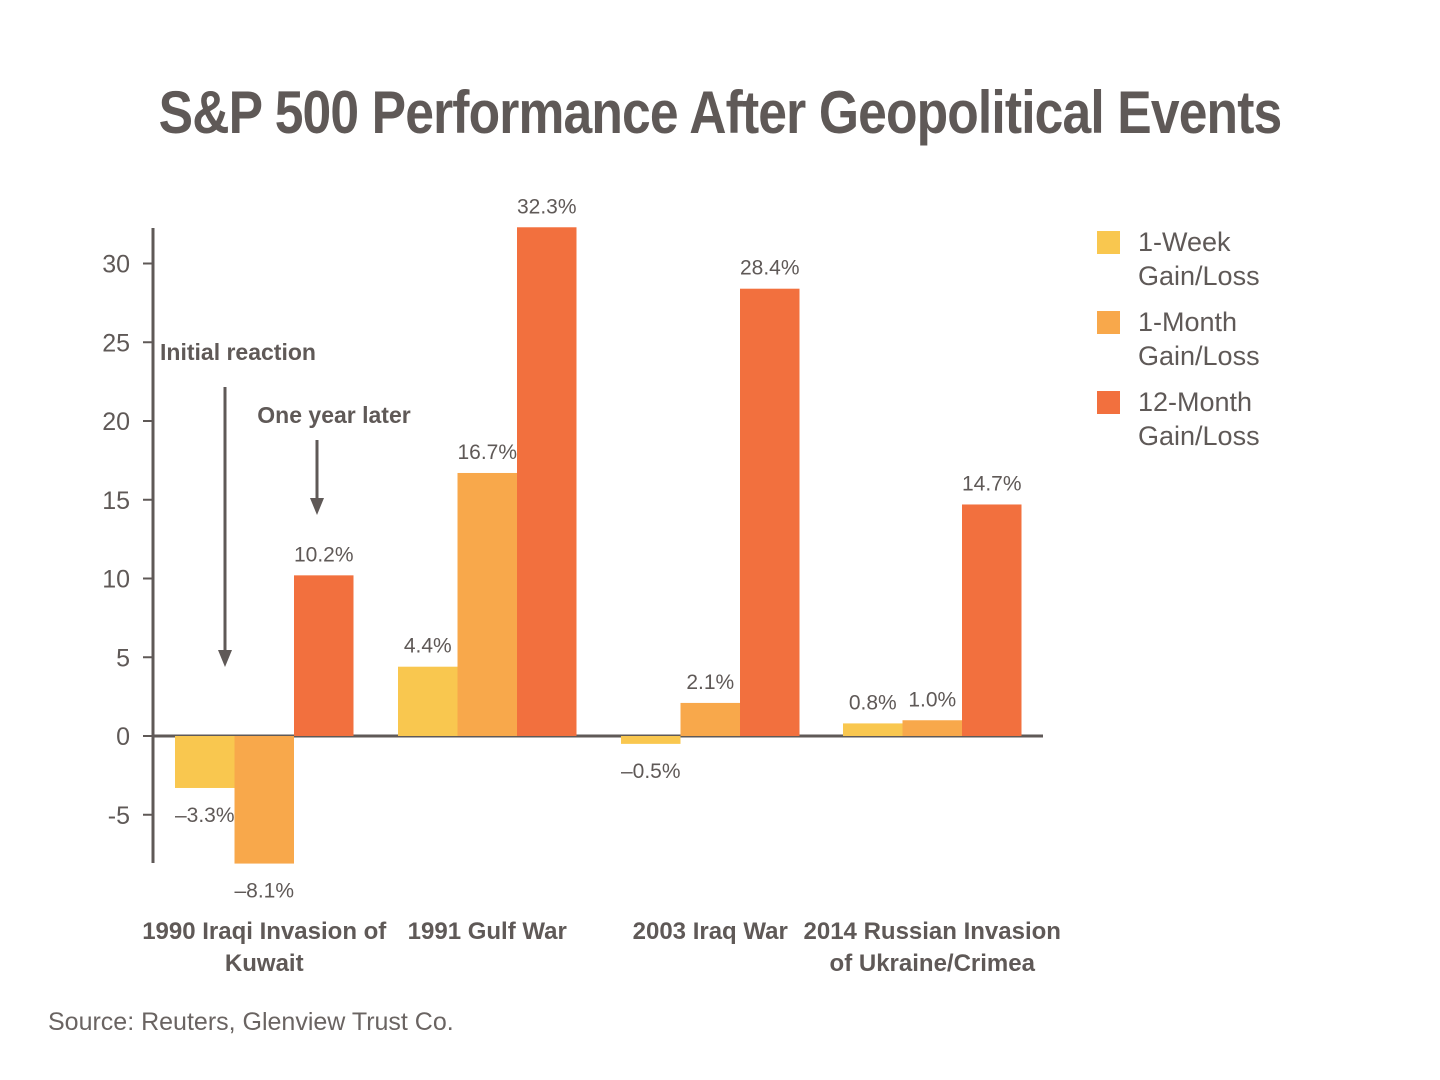 The height and width of the screenshot is (1080, 1440). I want to click on source-note: Source: Reuters, Glenview Trust Co., so click(251, 1022).